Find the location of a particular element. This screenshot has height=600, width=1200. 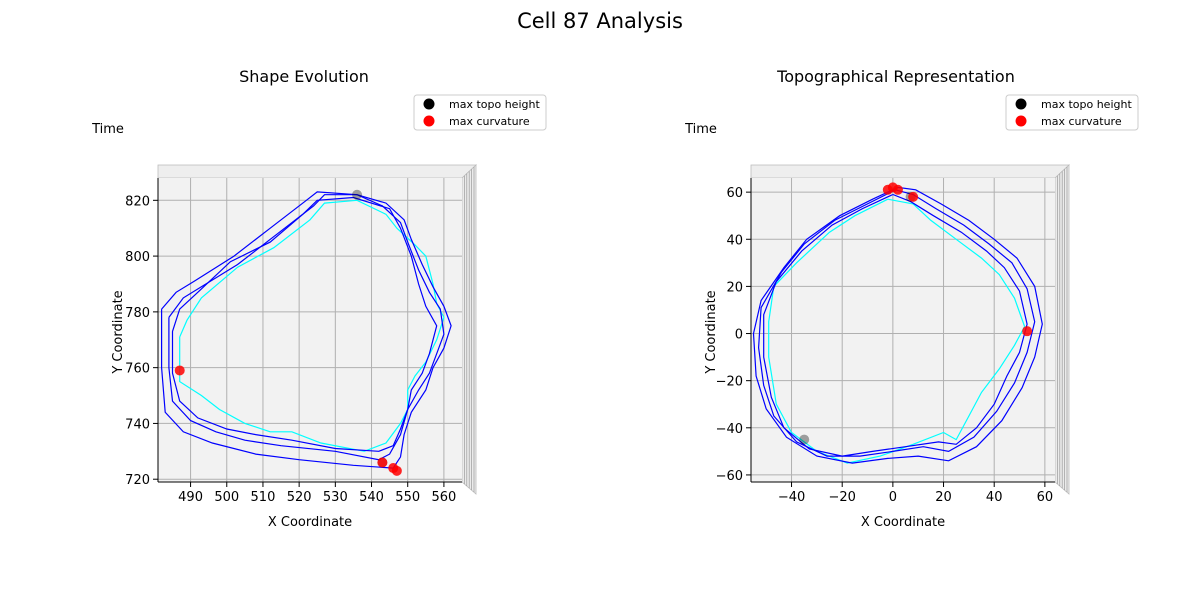

panel-title-topographical-representation: Topographical Representation is located at coordinates (895, 76).